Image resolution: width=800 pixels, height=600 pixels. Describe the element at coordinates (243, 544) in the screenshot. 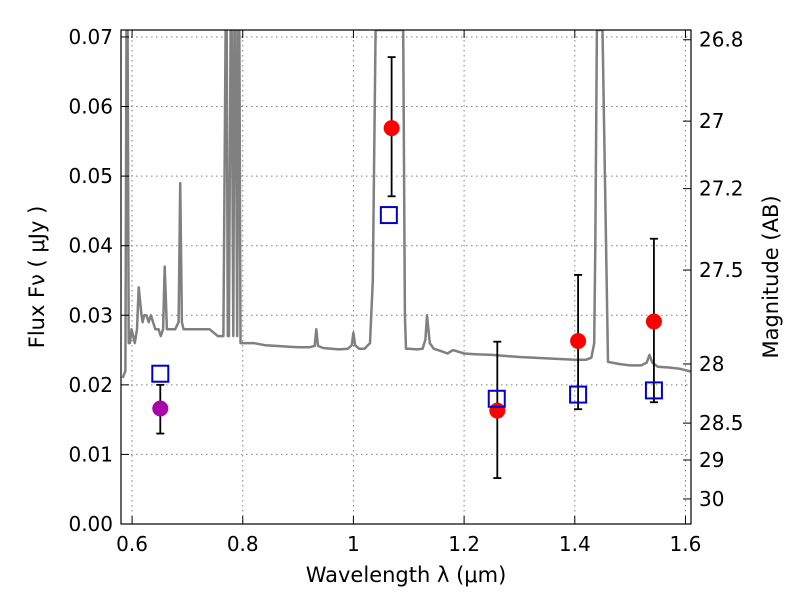

I see `x-tick-label: 0.8` at that location.